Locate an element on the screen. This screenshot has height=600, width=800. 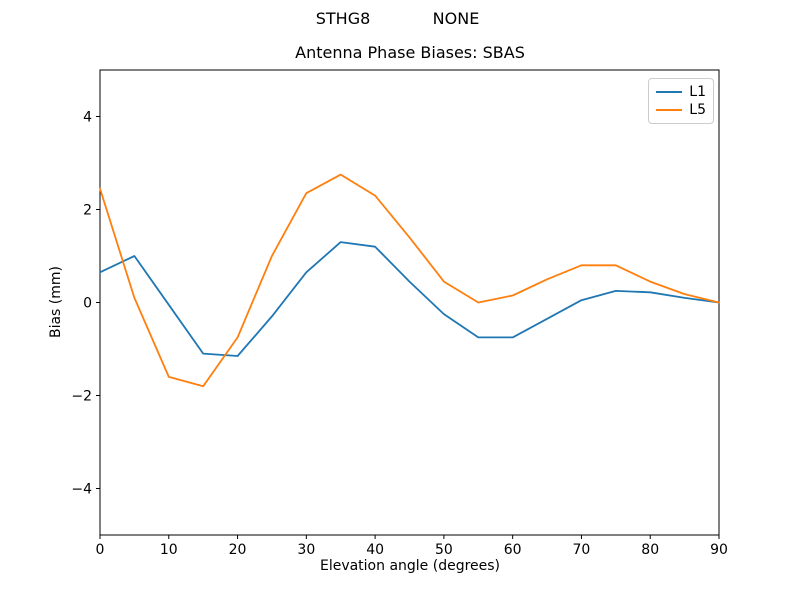
x-axis-label: Elevation angle (degrees) is located at coordinates (410, 566).